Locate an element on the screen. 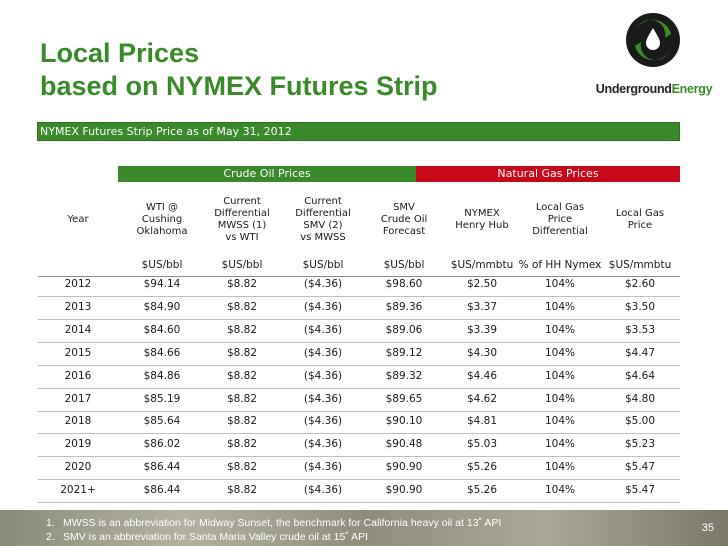  table-cell: $4.62 is located at coordinates (482, 398).